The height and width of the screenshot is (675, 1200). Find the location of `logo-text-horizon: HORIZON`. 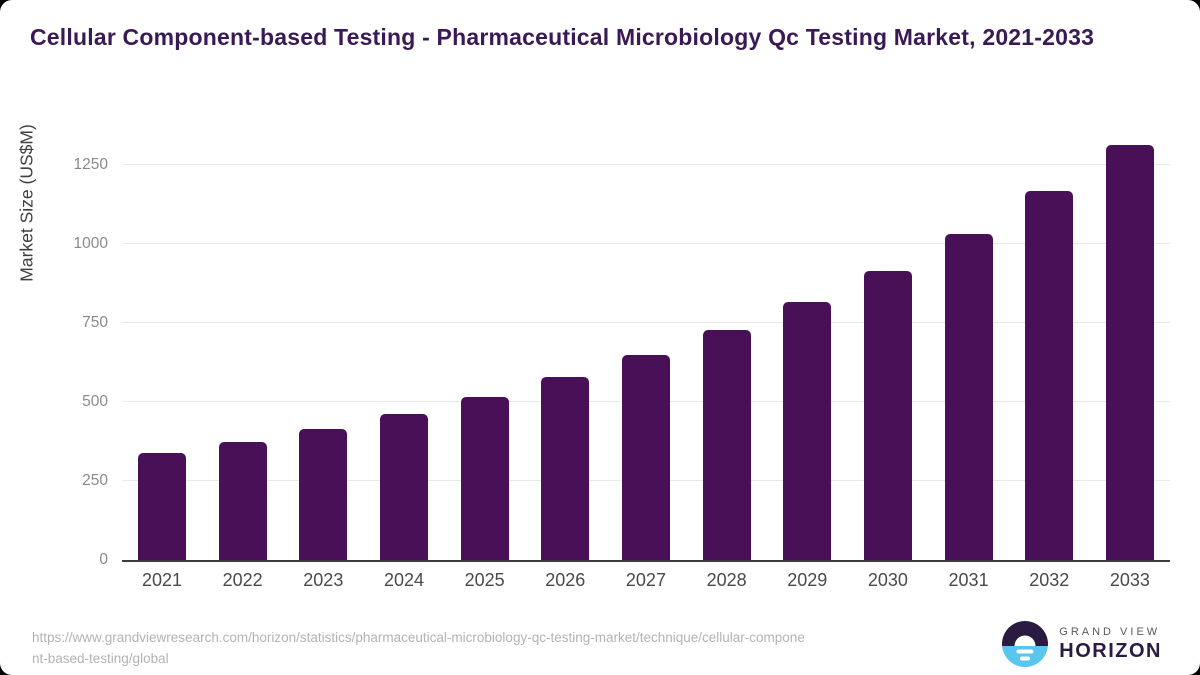

logo-text-horizon: HORIZON is located at coordinates (1110, 650).